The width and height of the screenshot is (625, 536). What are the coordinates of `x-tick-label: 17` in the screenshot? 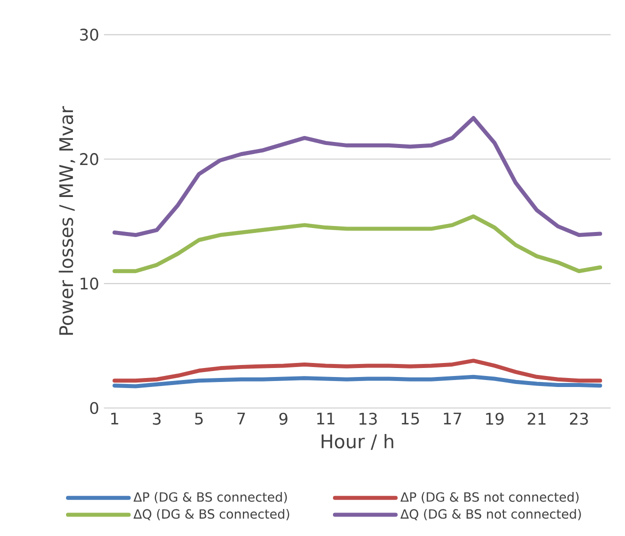 It's located at (453, 418).